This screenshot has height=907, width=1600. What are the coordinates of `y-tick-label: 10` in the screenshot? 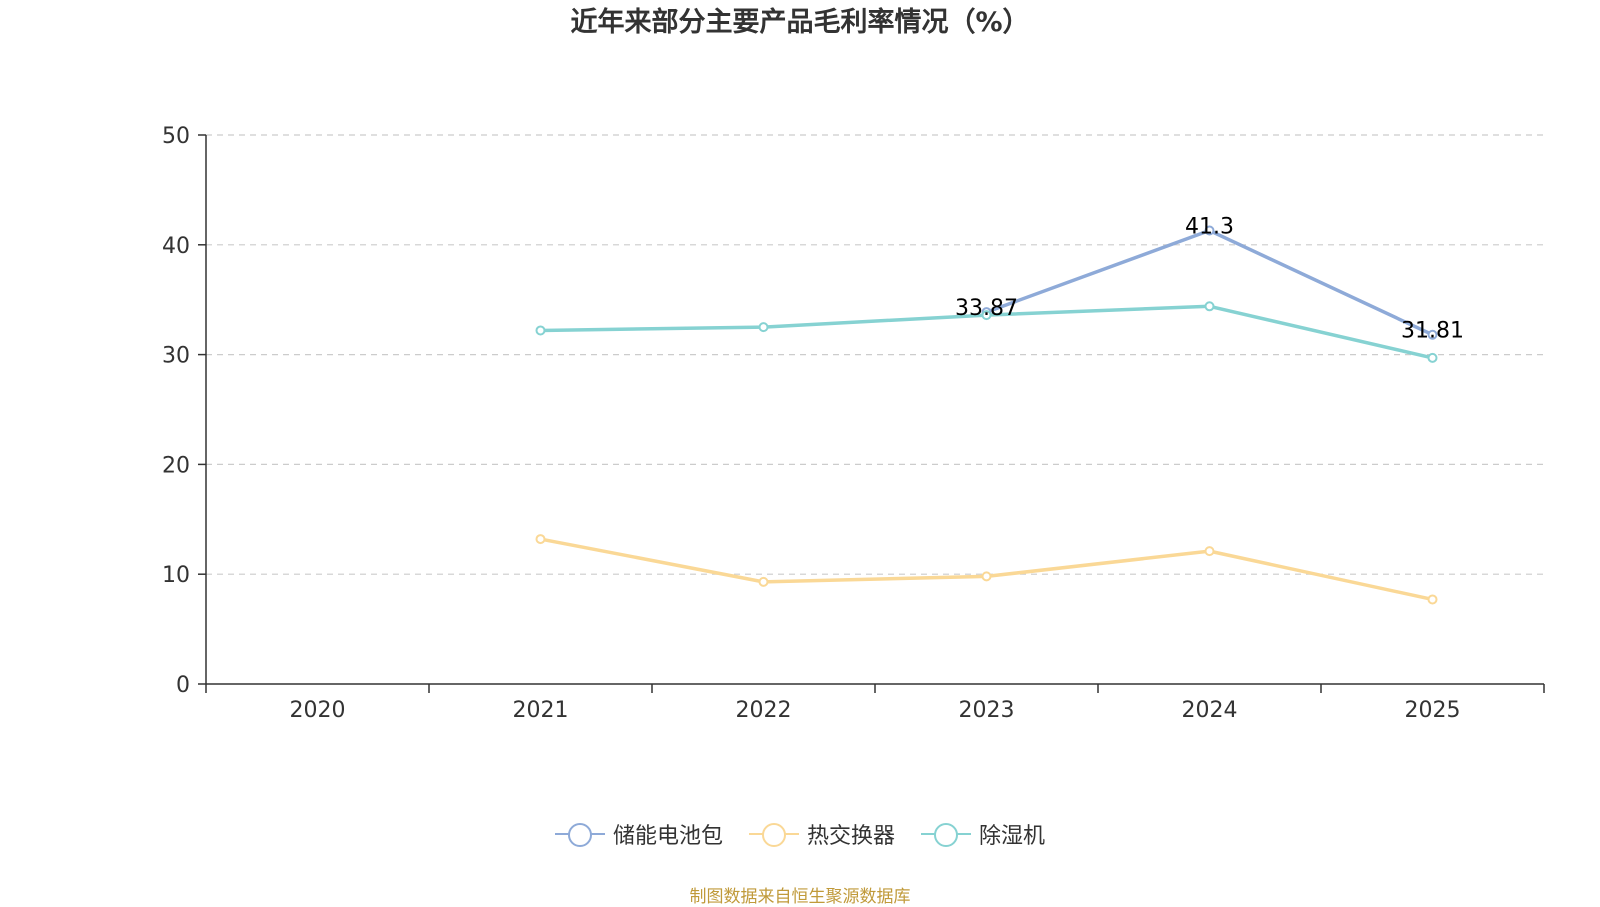 It's located at (176, 575).